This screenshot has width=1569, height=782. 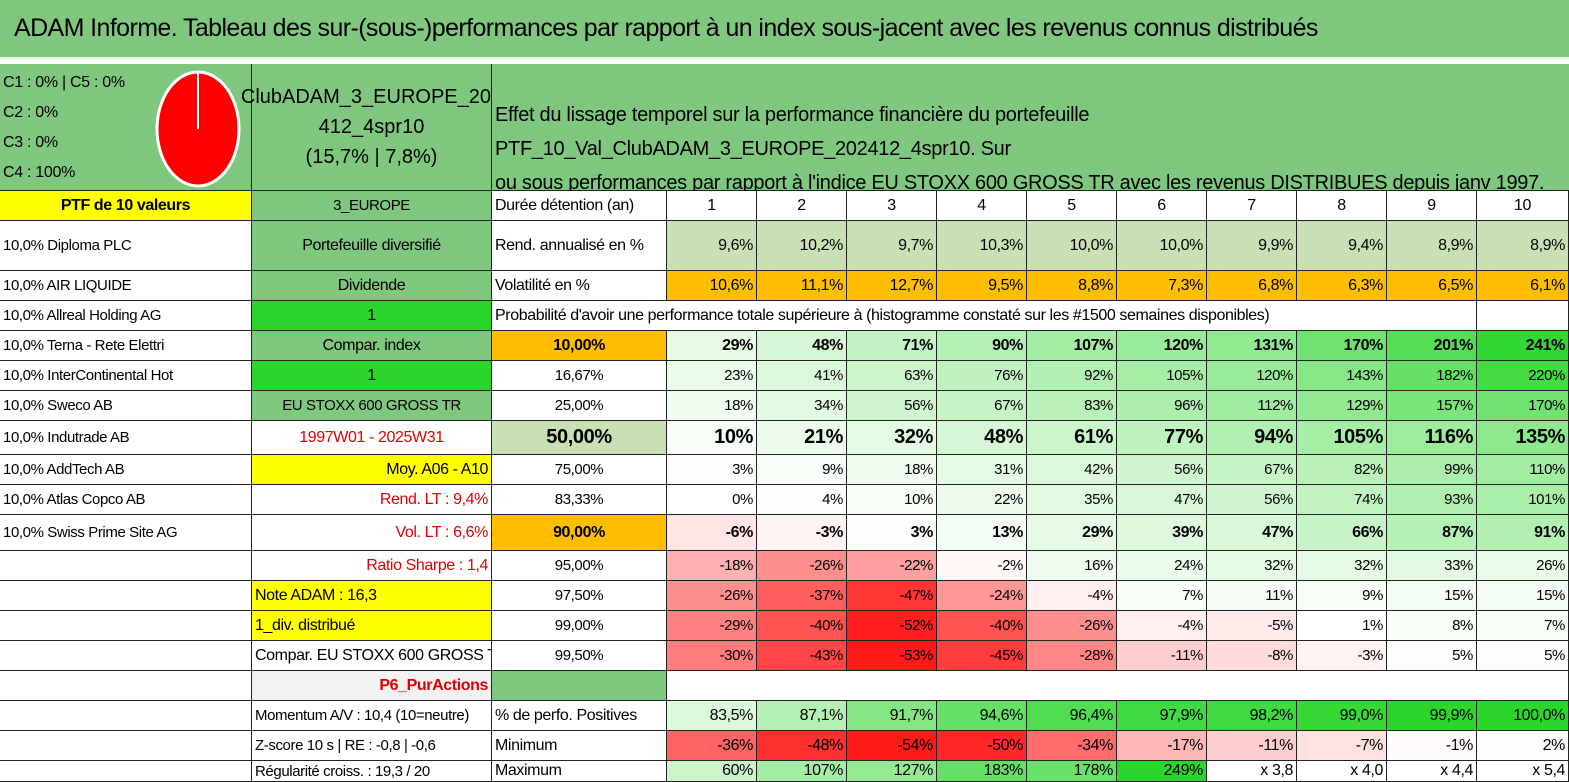 What do you see at coordinates (1162, 206) in the screenshot?
I see `year-header: 6` at bounding box center [1162, 206].